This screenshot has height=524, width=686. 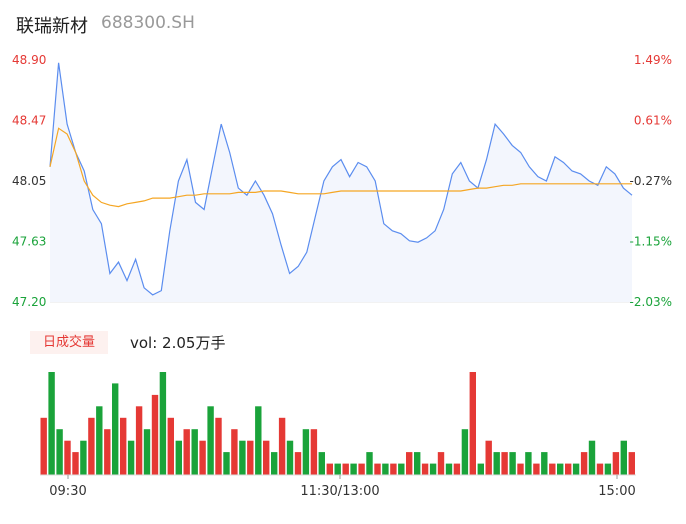 What do you see at coordinates (69, 342) in the screenshot?
I see `volume-badge: 日成交量` at bounding box center [69, 342].